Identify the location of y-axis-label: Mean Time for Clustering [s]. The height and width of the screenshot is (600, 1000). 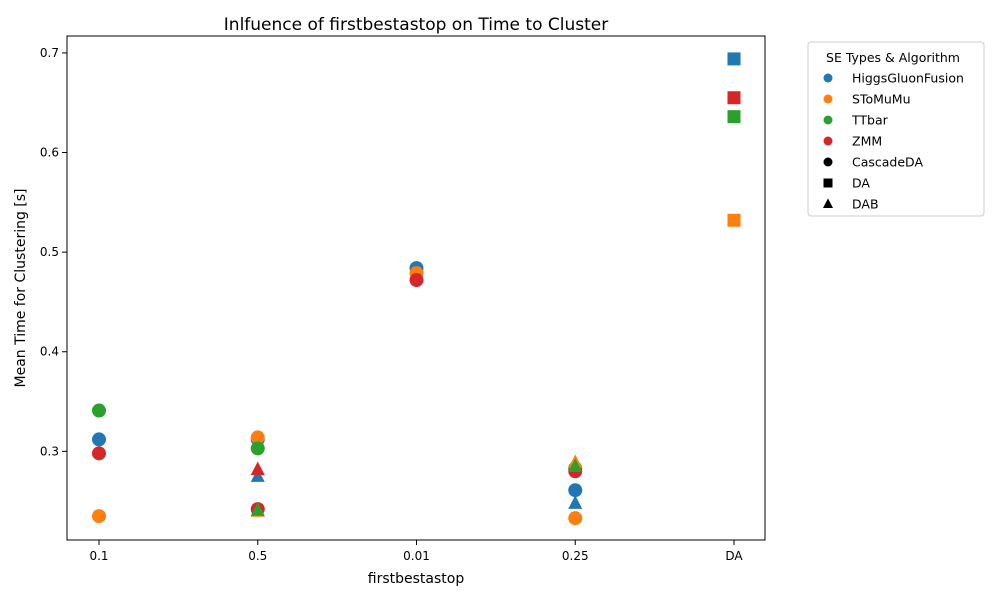
(21, 287).